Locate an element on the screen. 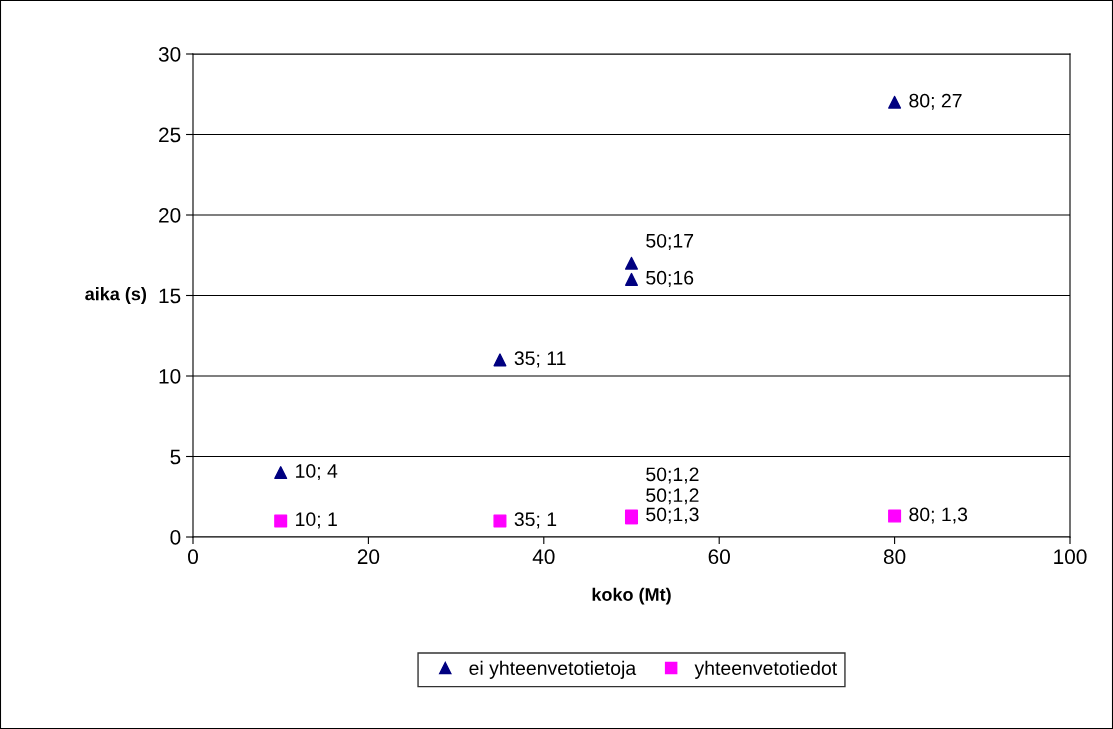 The height and width of the screenshot is (729, 1113). y-tick-label: 10 is located at coordinates (170, 376).